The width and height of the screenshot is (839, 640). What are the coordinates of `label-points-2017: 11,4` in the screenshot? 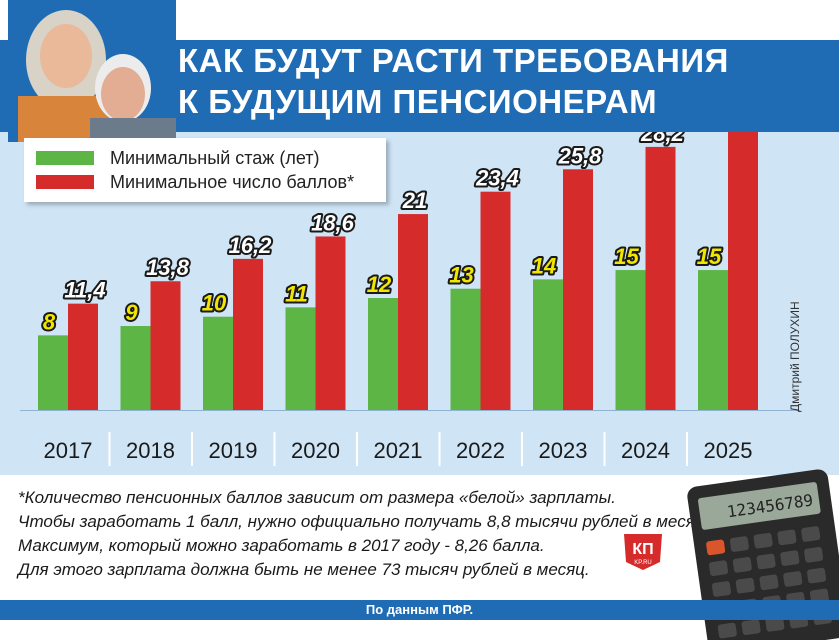 It's located at (84, 290).